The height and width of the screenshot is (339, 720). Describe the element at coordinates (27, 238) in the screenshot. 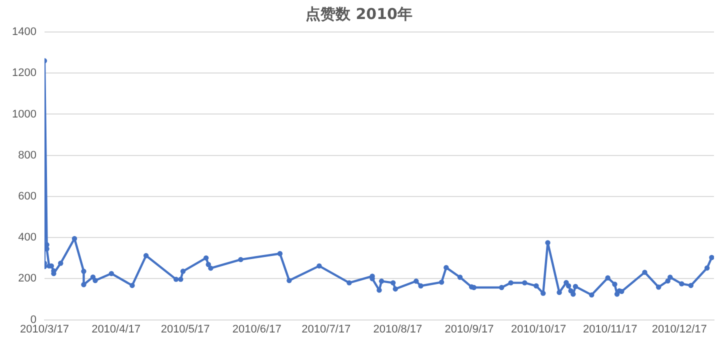

I see `y-tick-label: 400` at that location.